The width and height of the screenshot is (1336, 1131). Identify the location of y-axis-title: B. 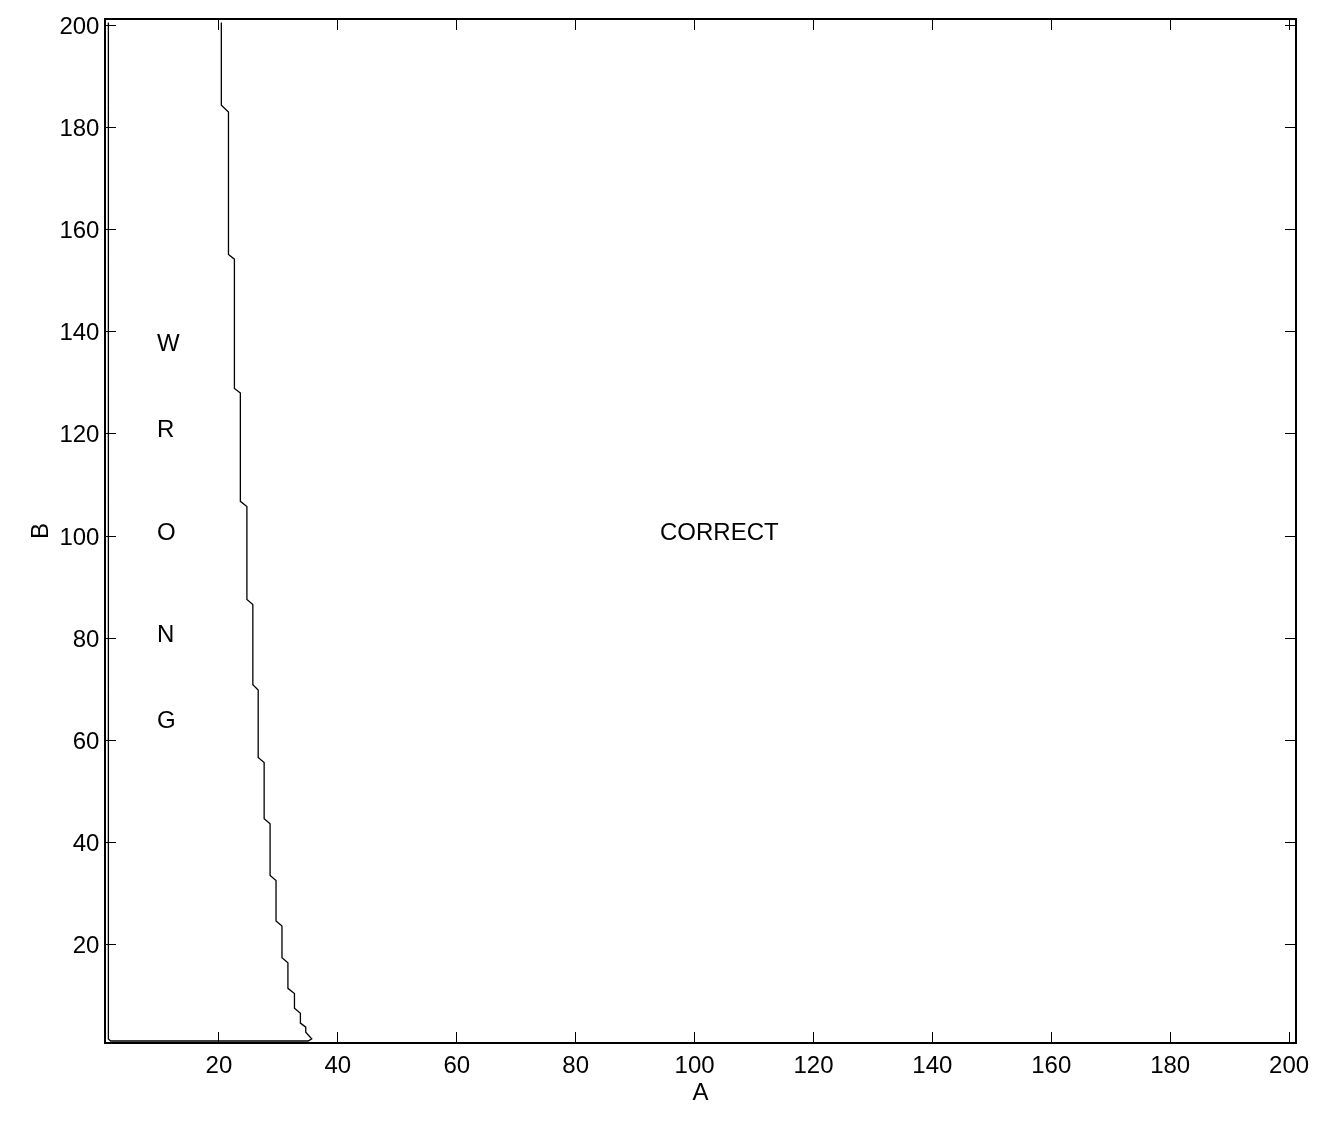
(39, 531).